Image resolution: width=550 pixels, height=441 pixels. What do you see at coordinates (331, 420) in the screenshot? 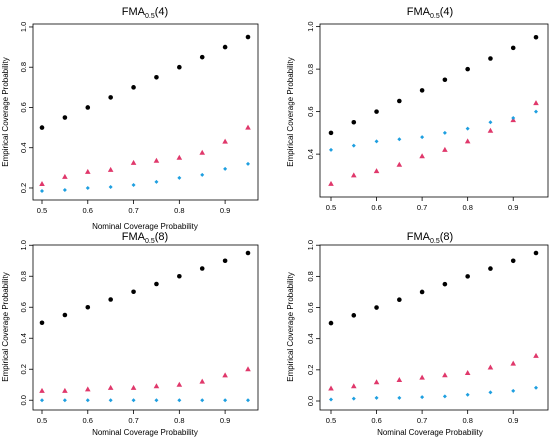
I see `x-tick-label: 0.5` at bounding box center [331, 420].